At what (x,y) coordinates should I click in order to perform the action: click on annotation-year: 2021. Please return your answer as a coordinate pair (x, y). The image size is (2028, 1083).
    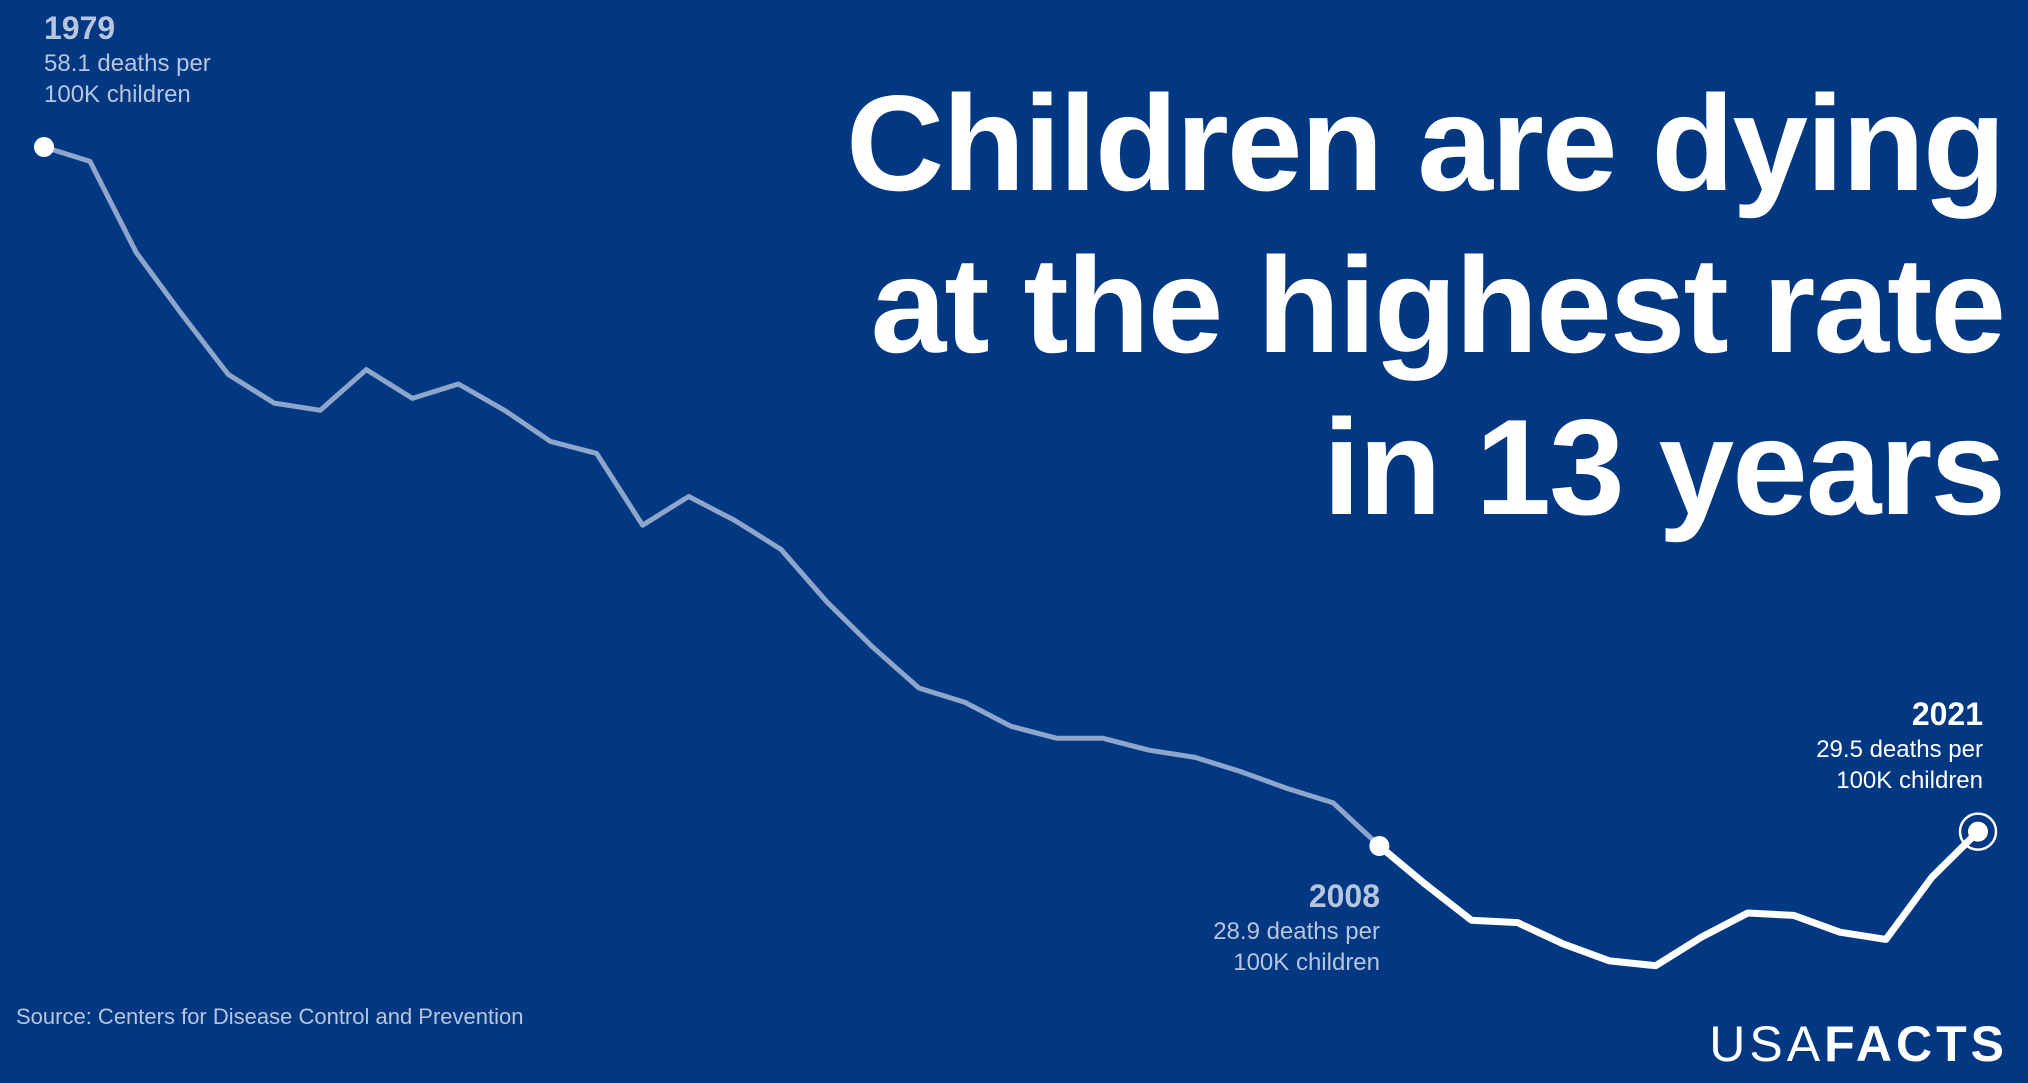
    Looking at the image, I should click on (1947, 714).